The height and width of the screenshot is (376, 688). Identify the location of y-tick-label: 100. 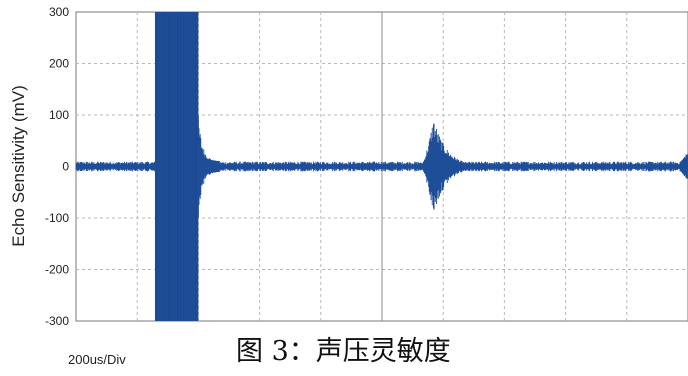
(59, 115).